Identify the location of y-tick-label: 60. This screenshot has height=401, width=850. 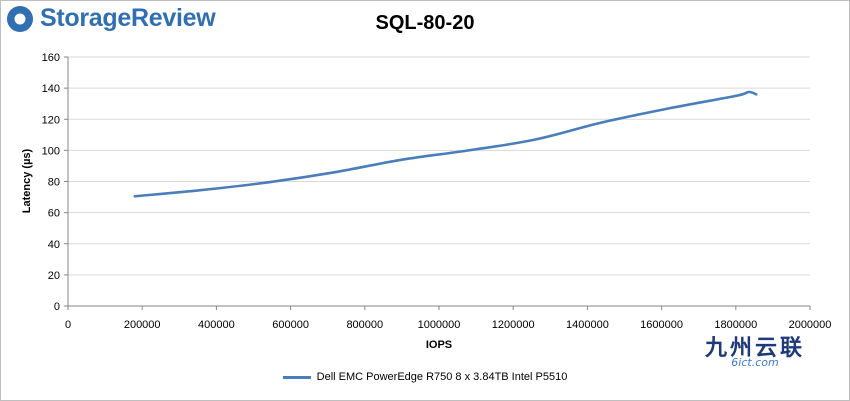
(54, 214).